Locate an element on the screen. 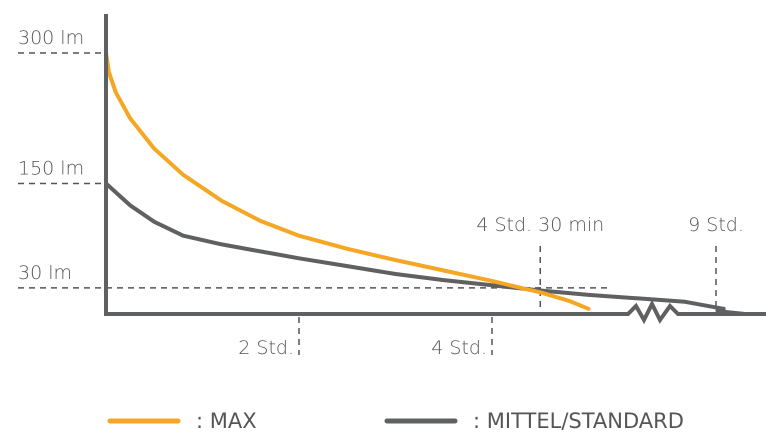 The image size is (766, 434). legend-label-mittel-standard: : MITTEL/STANDARD is located at coordinates (578, 421).